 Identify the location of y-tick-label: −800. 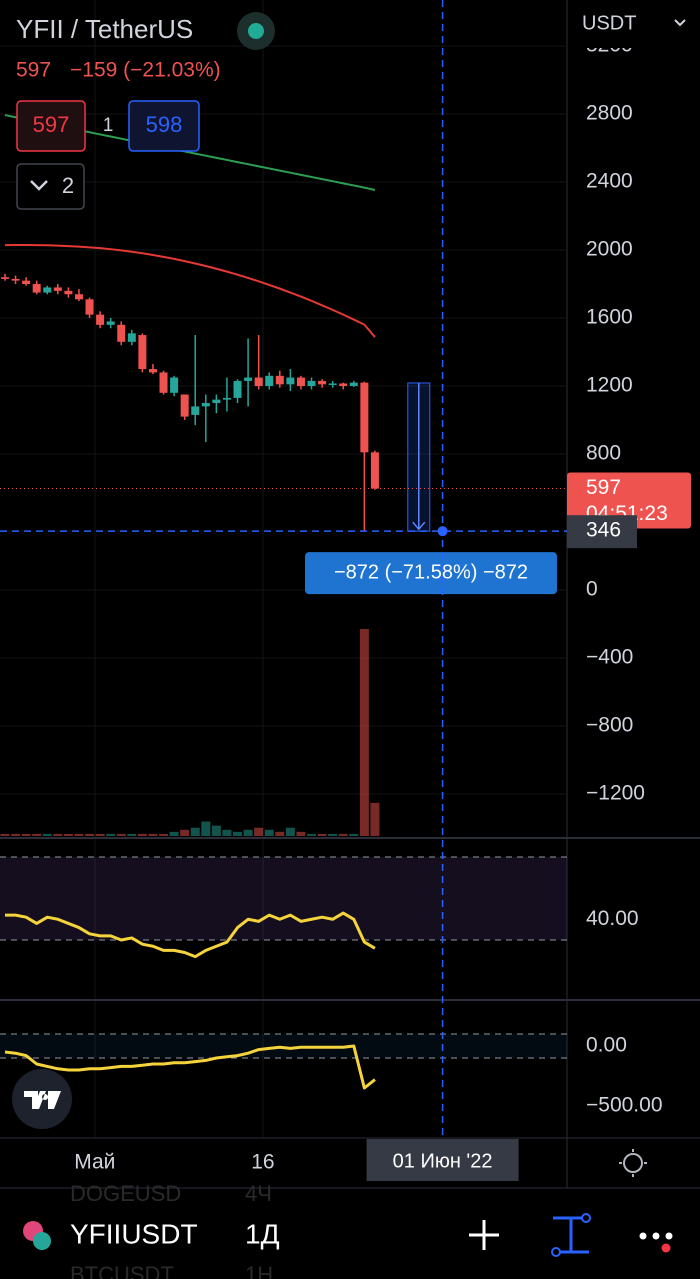
(609, 725).